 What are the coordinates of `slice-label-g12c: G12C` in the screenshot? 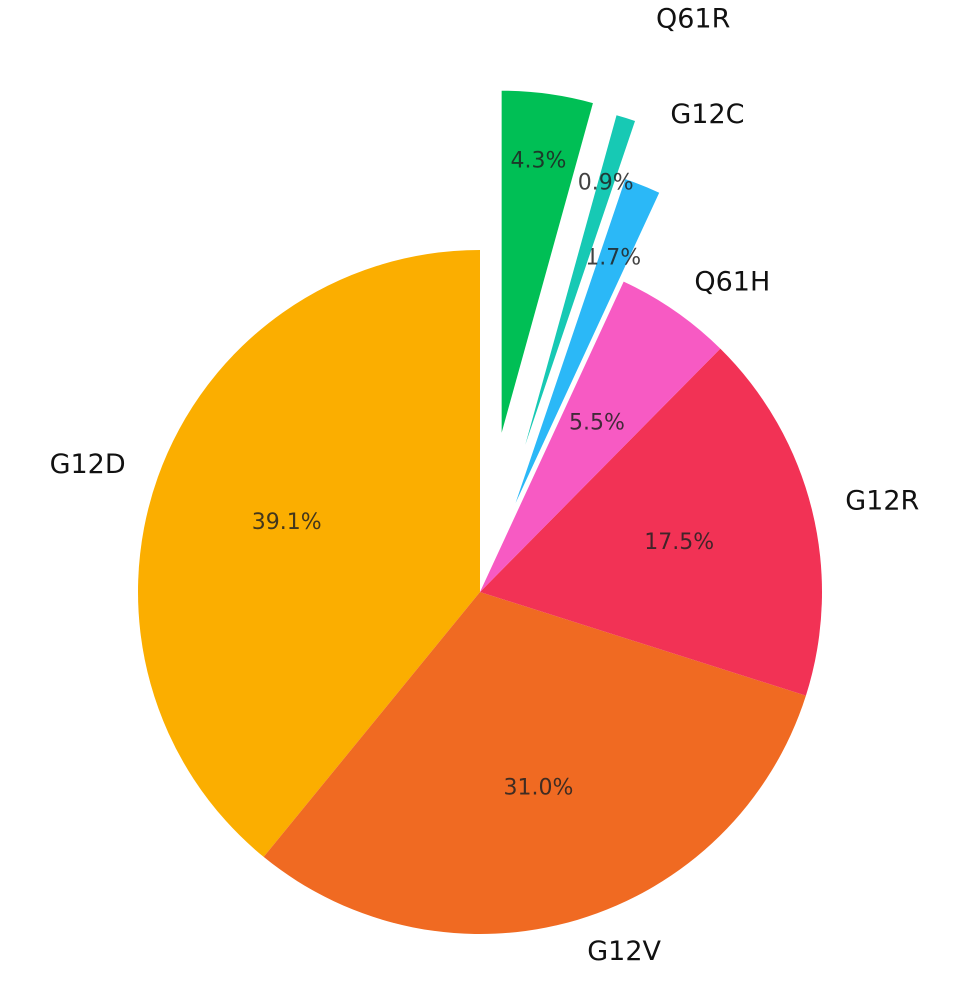 It's located at (707, 114).